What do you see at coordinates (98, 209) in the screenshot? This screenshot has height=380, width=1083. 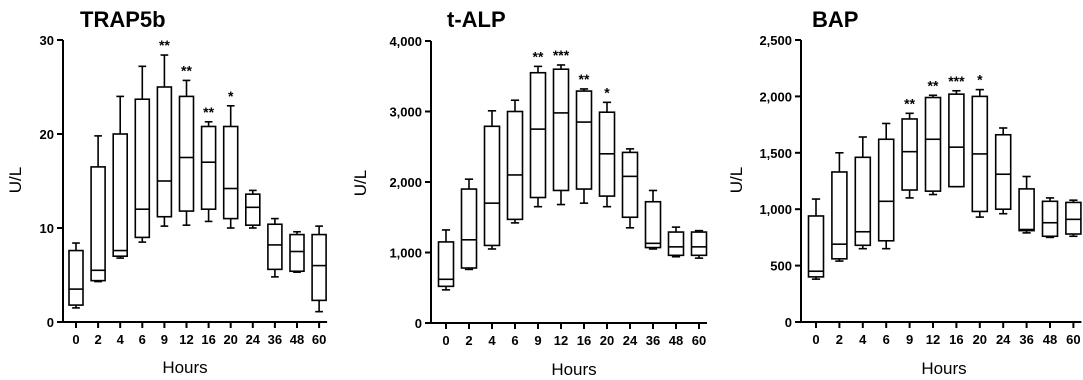 I see `box-2h` at bounding box center [98, 209].